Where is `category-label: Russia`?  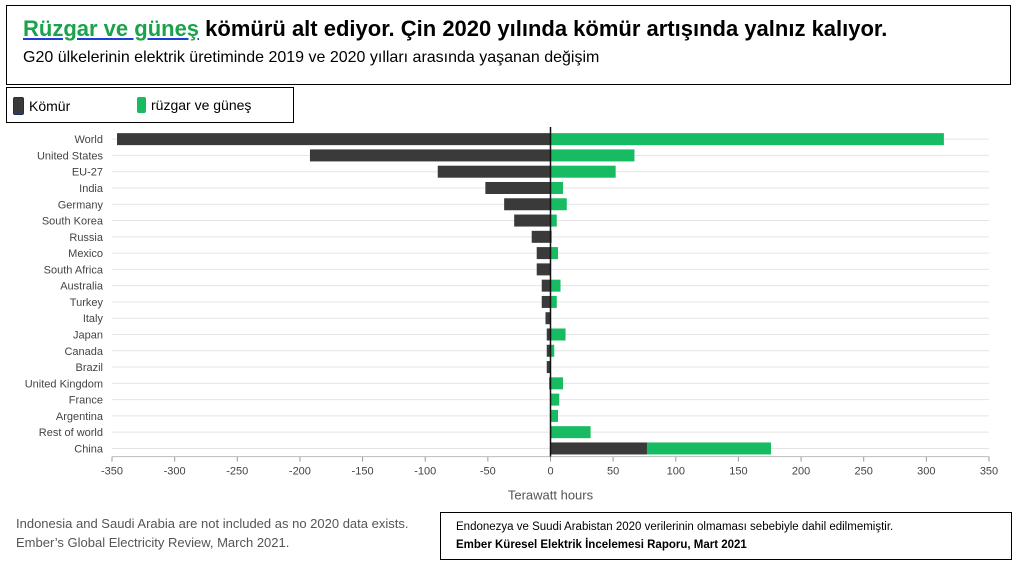
category-label: Russia is located at coordinates (86, 238).